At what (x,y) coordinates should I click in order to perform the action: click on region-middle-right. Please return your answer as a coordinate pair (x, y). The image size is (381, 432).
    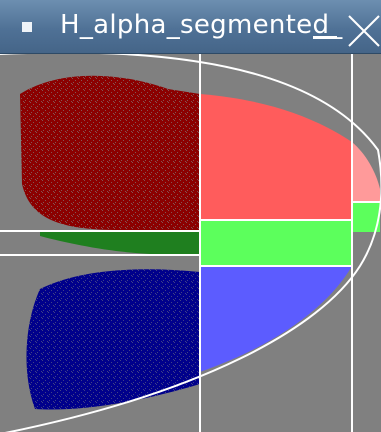
    Looking at the image, I should click on (276, 243).